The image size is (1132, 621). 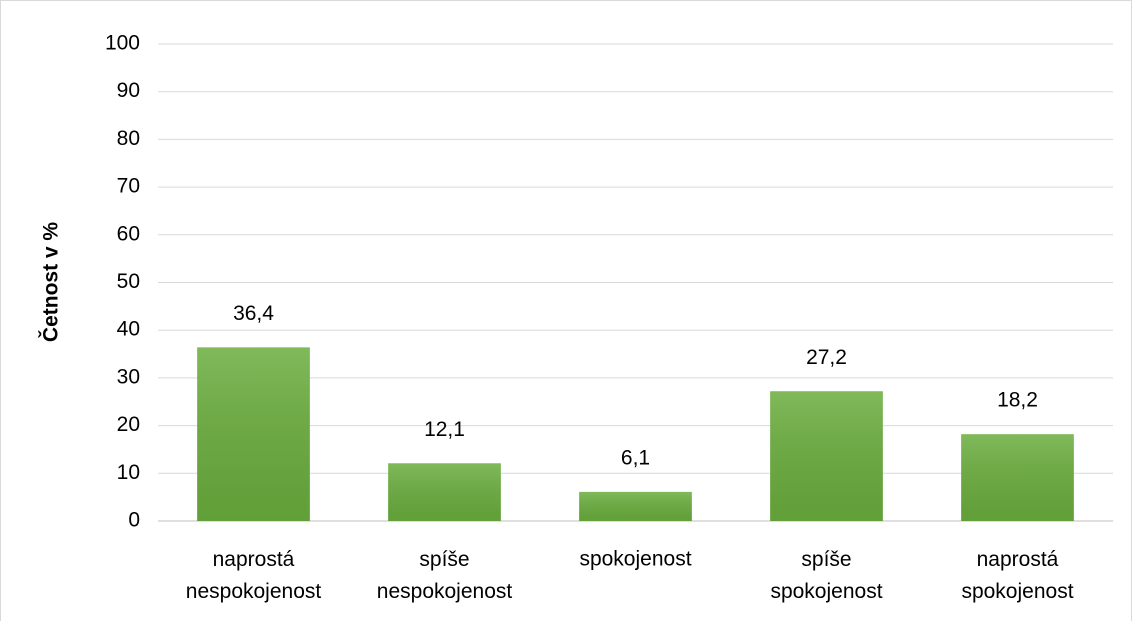 What do you see at coordinates (128, 90) in the screenshot?
I see `y-tick-label: 90` at bounding box center [128, 90].